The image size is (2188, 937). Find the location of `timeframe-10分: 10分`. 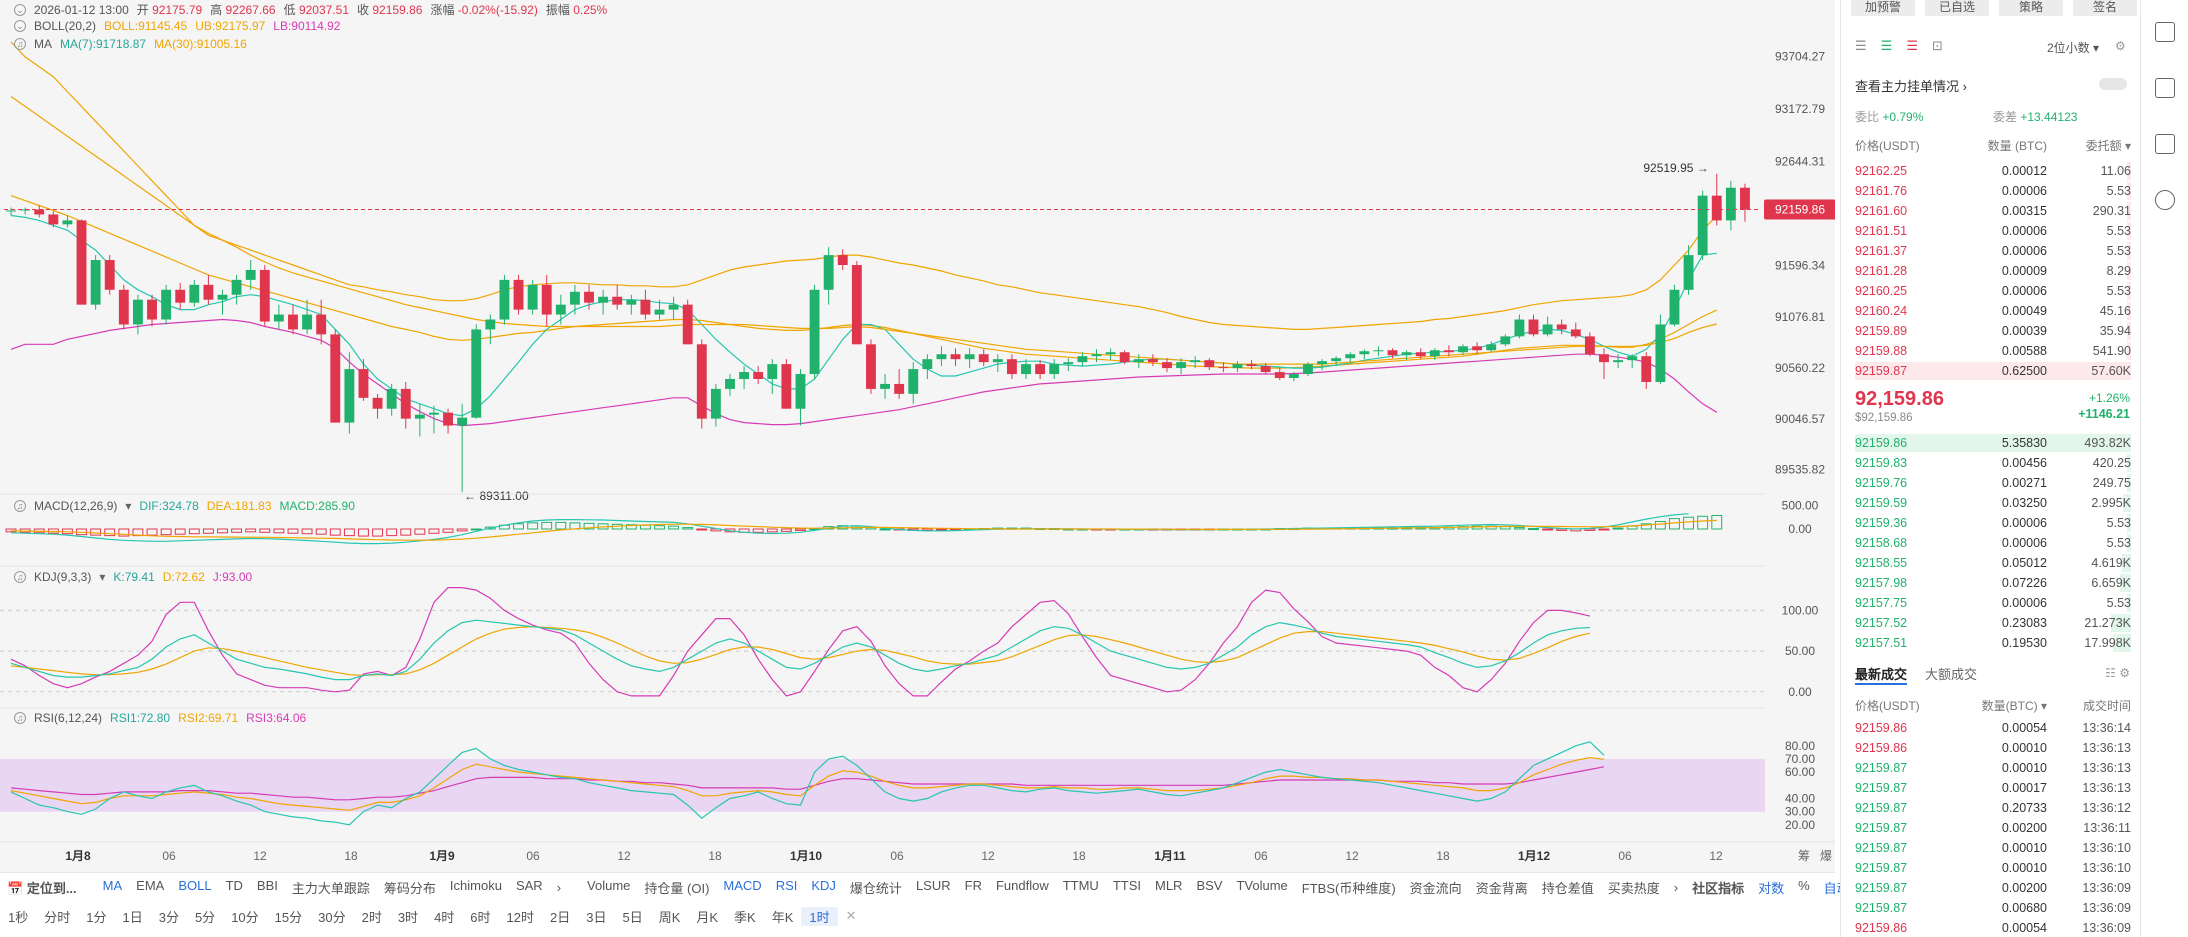

timeframe-10分: 10分 is located at coordinates (245, 917).